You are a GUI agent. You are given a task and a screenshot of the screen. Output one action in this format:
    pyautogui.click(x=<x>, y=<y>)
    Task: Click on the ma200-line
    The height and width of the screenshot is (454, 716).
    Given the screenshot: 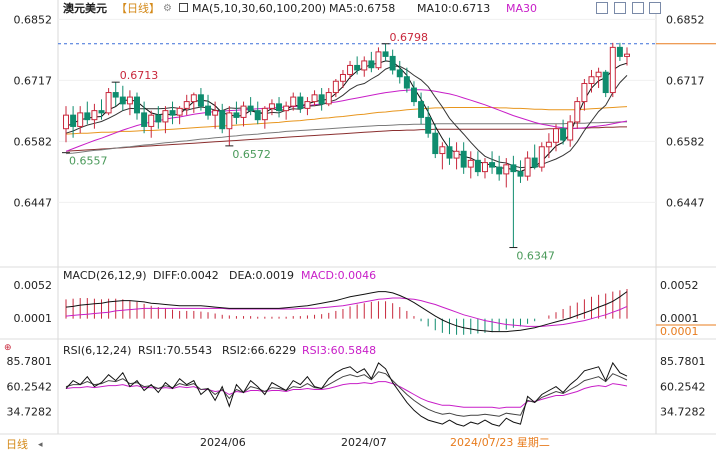 What is the action you would take?
    pyautogui.click(x=346, y=139)
    